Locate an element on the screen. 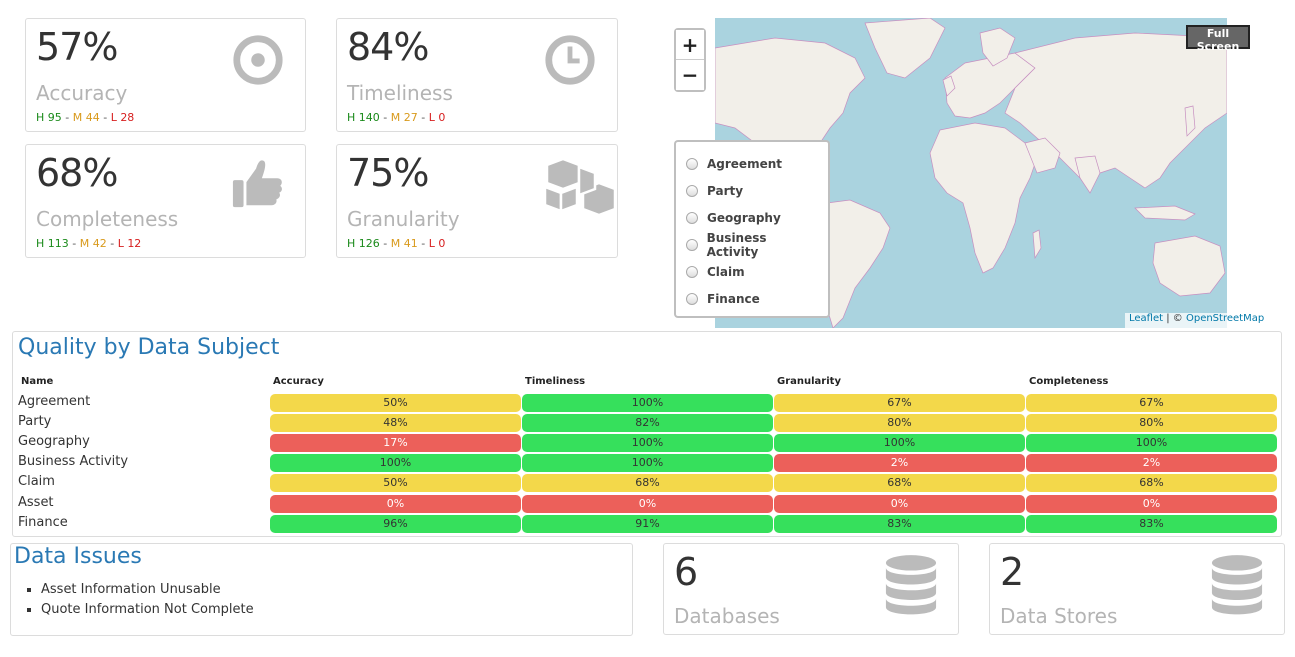 The image size is (1295, 657). layer-option-party: Party is located at coordinates (752, 190).